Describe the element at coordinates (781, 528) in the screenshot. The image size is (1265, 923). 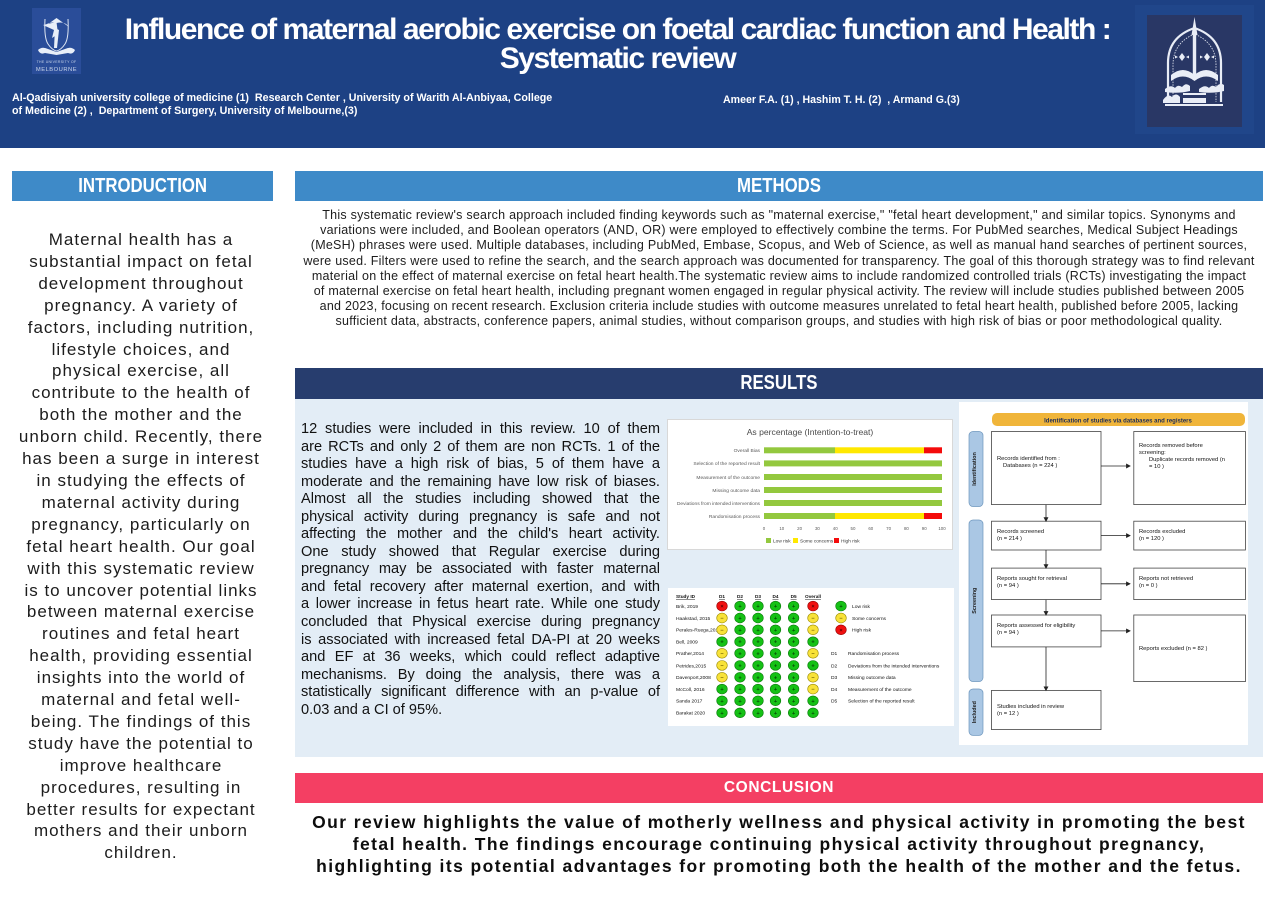
I see `svg-text: 10` at that location.